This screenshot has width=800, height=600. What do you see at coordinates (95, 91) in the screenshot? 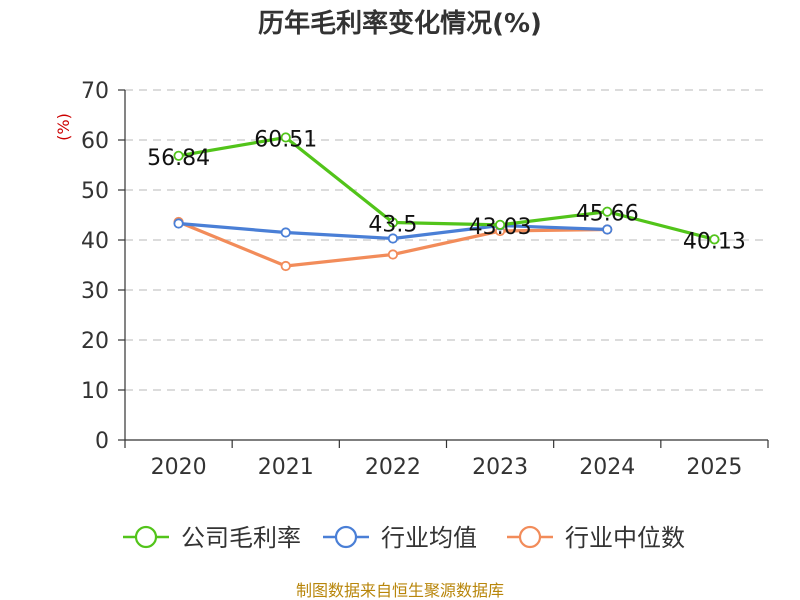
I see `y-tick-label: 70` at bounding box center [95, 91].